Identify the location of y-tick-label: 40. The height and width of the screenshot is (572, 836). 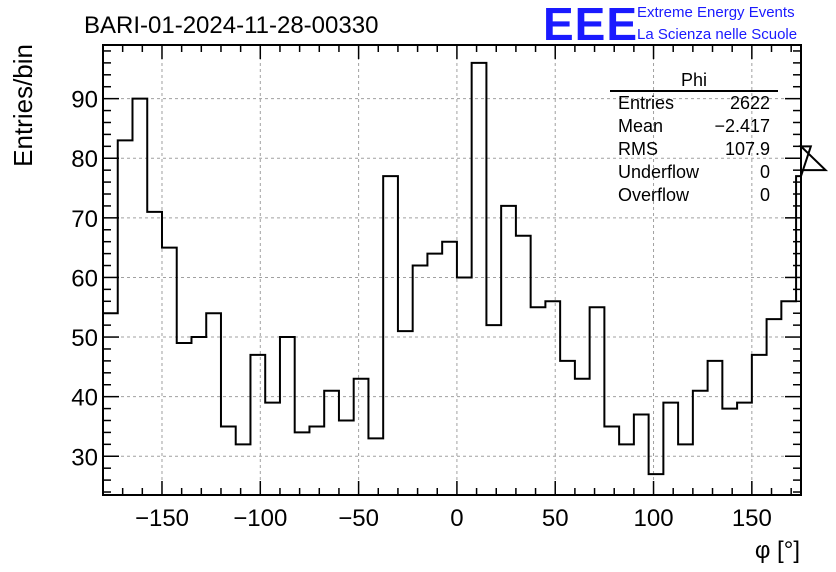
(84, 398).